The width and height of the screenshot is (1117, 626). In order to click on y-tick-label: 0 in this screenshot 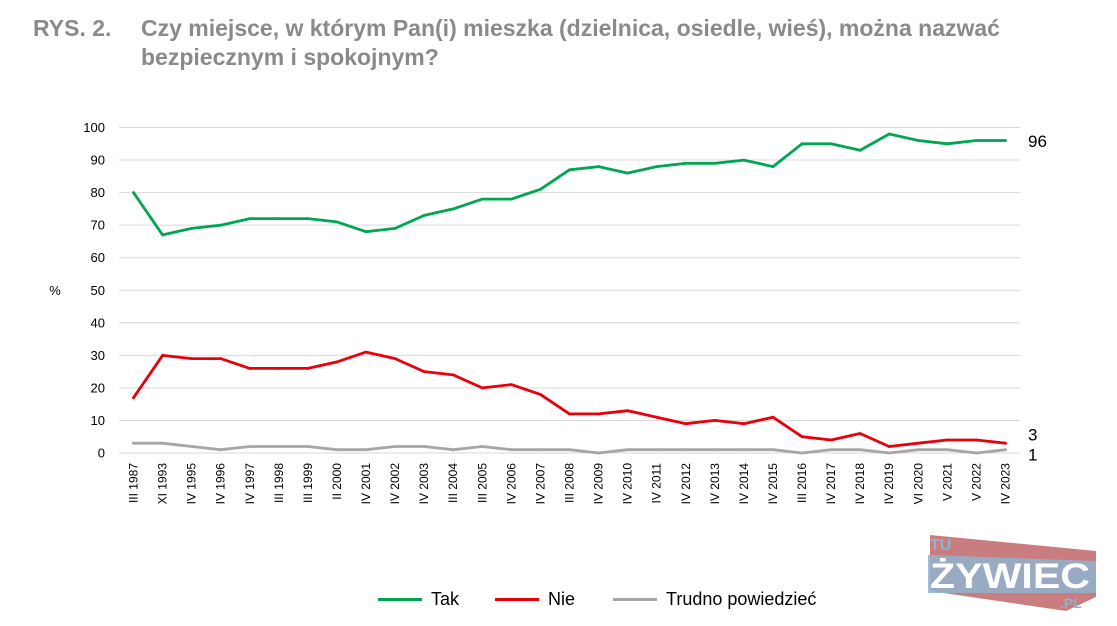, I will do `click(101, 453)`.